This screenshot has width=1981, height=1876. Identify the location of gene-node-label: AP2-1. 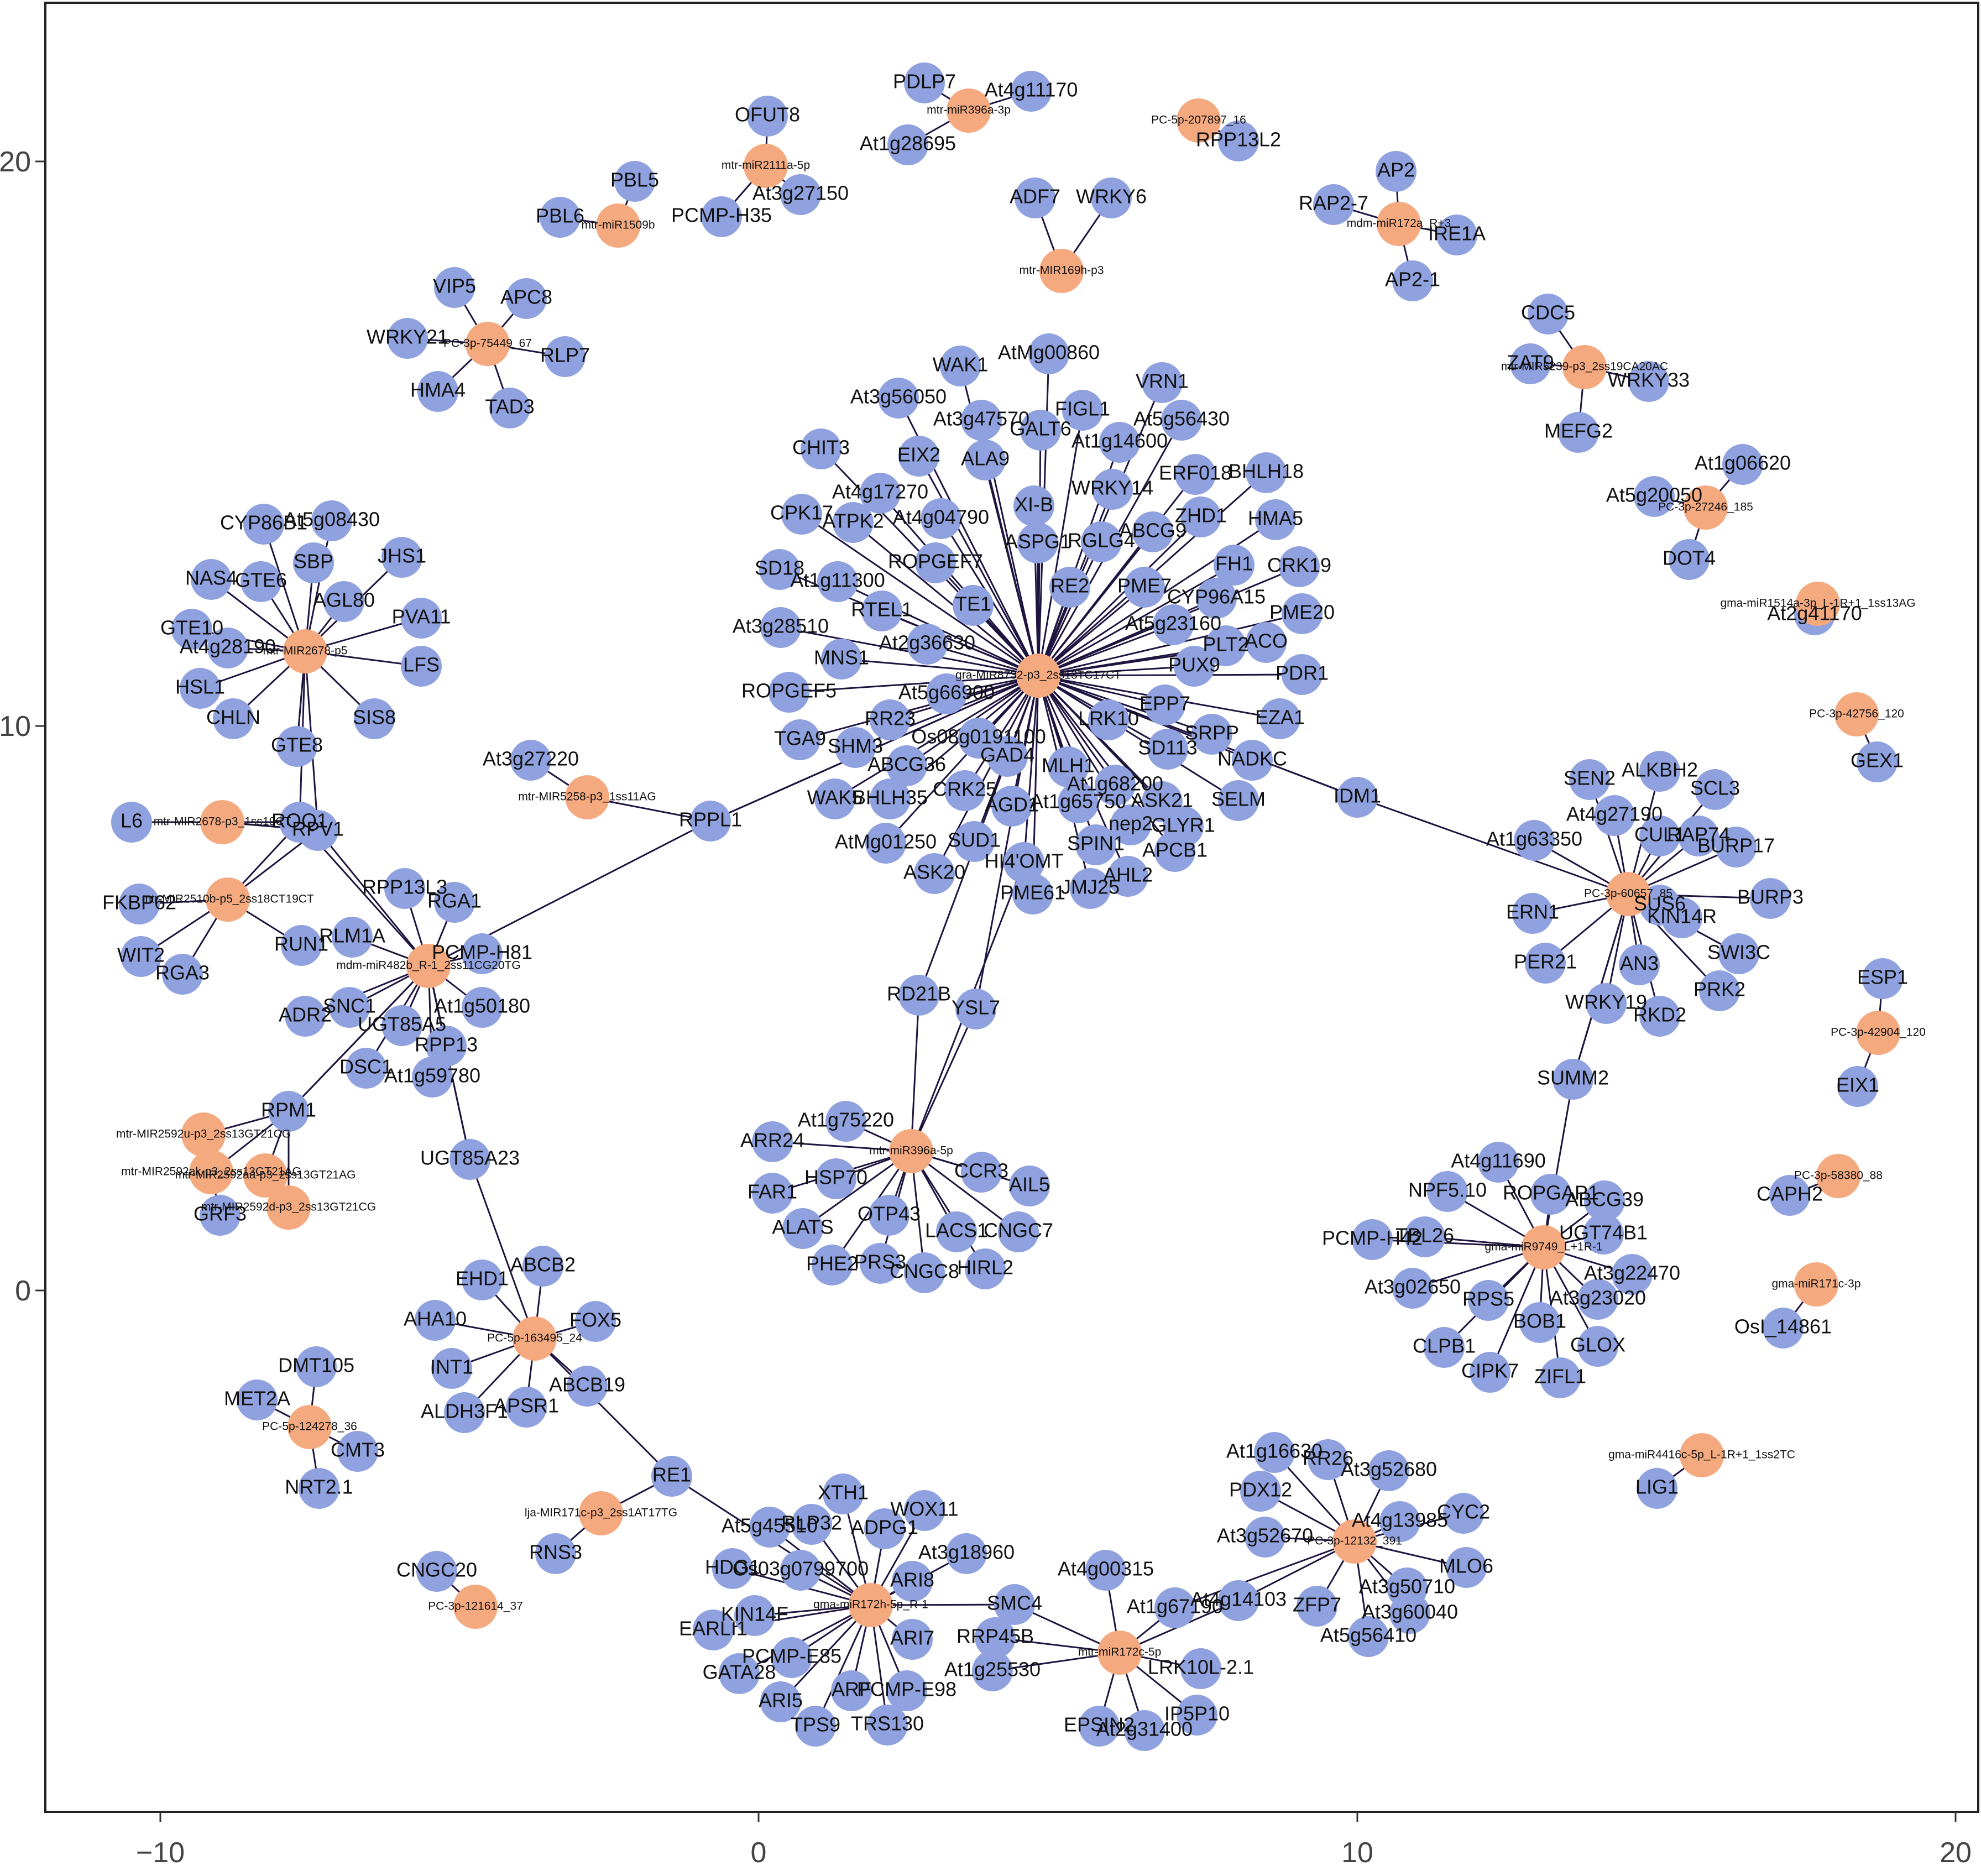
(1413, 279).